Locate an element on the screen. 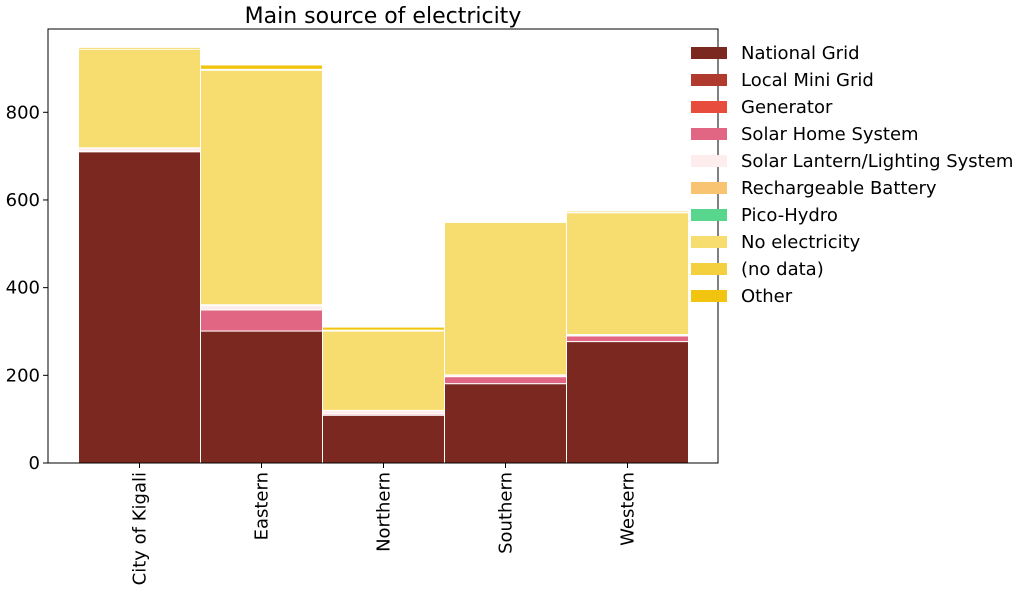 The width and height of the screenshot is (1027, 595). x-tick-label: City of Kigali is located at coordinates (140, 528).